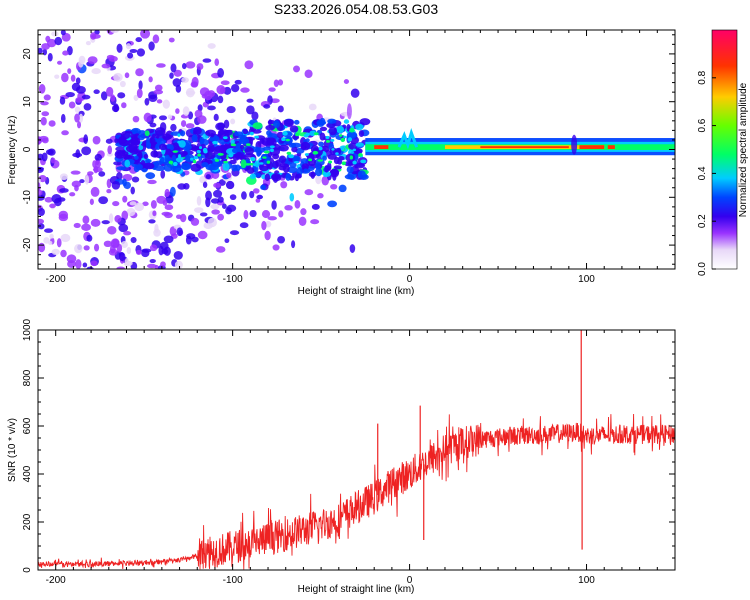 Image resolution: width=750 pixels, height=600 pixels. What do you see at coordinates (27, 521) in the screenshot?
I see `snr-ytick-label: 200` at bounding box center [27, 521].